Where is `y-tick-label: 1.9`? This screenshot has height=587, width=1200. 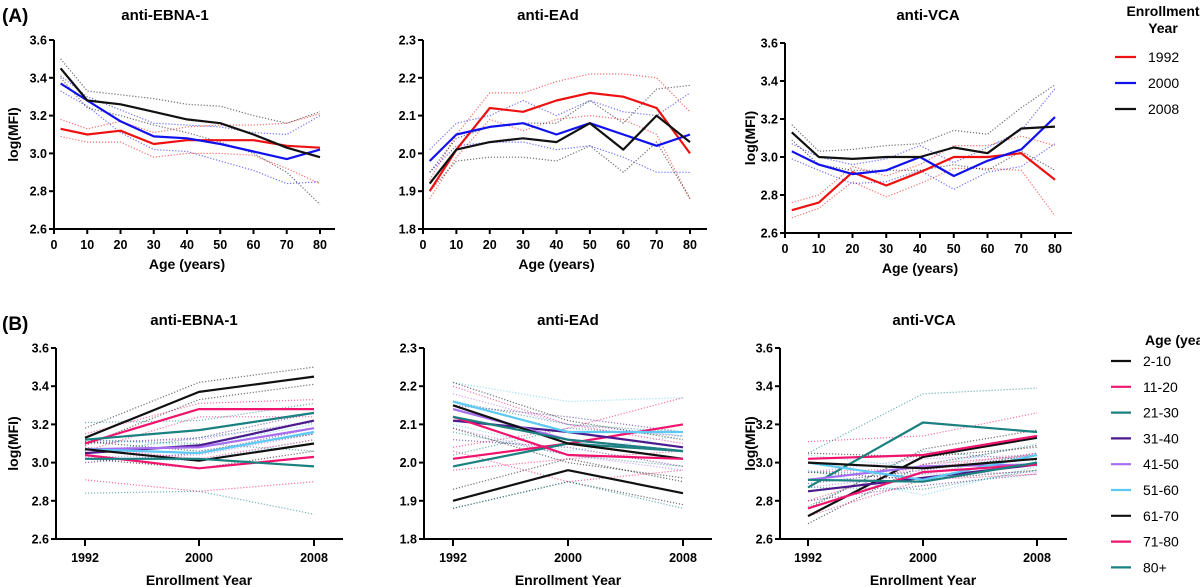 y-tick-label: 1.9 is located at coordinates (407, 192).